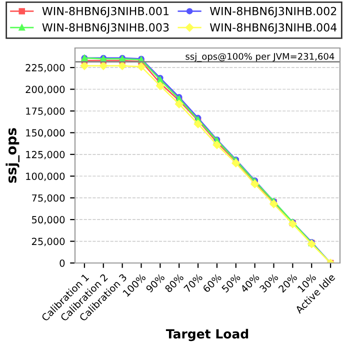 The height and width of the screenshot is (348, 348). What do you see at coordinates (260, 57) in the screenshot?
I see `ref-line-label: ssj_ops@100% per JVM=231,604` at bounding box center [260, 57].